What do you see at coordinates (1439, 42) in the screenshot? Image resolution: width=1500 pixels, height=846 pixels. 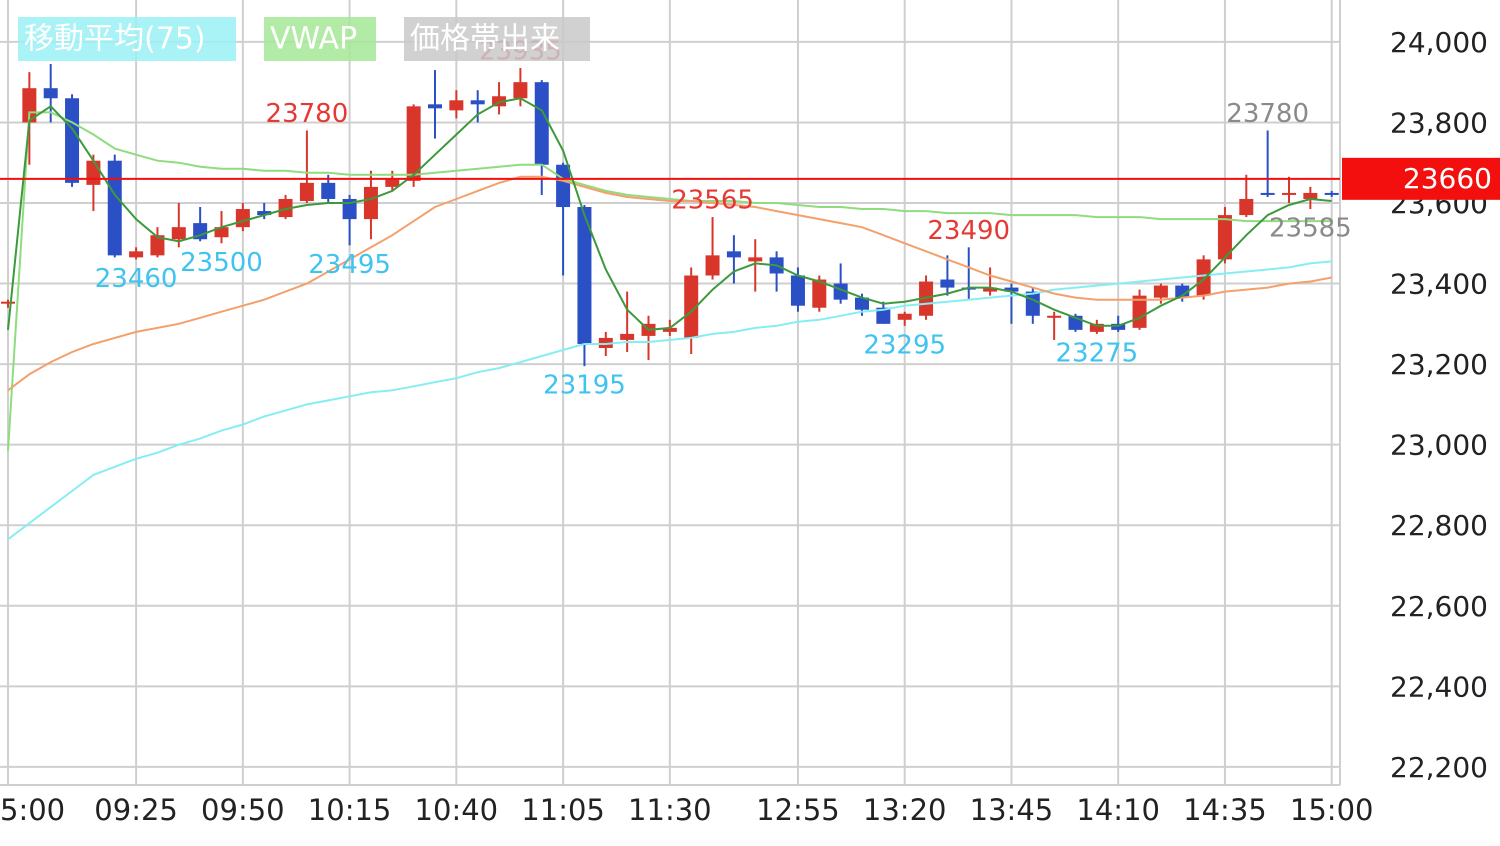 I see `y-tick-label: 24,000` at bounding box center [1439, 42].